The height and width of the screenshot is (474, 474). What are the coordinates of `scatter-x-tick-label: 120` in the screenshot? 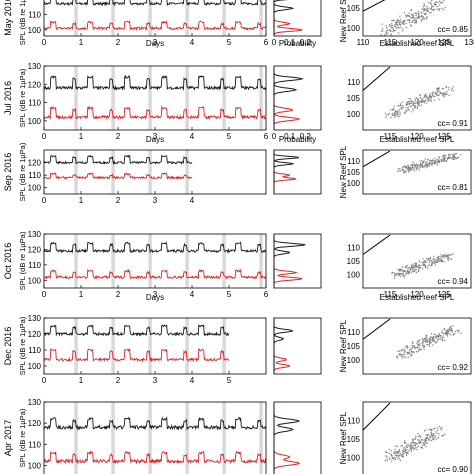 It's located at (417, 136).